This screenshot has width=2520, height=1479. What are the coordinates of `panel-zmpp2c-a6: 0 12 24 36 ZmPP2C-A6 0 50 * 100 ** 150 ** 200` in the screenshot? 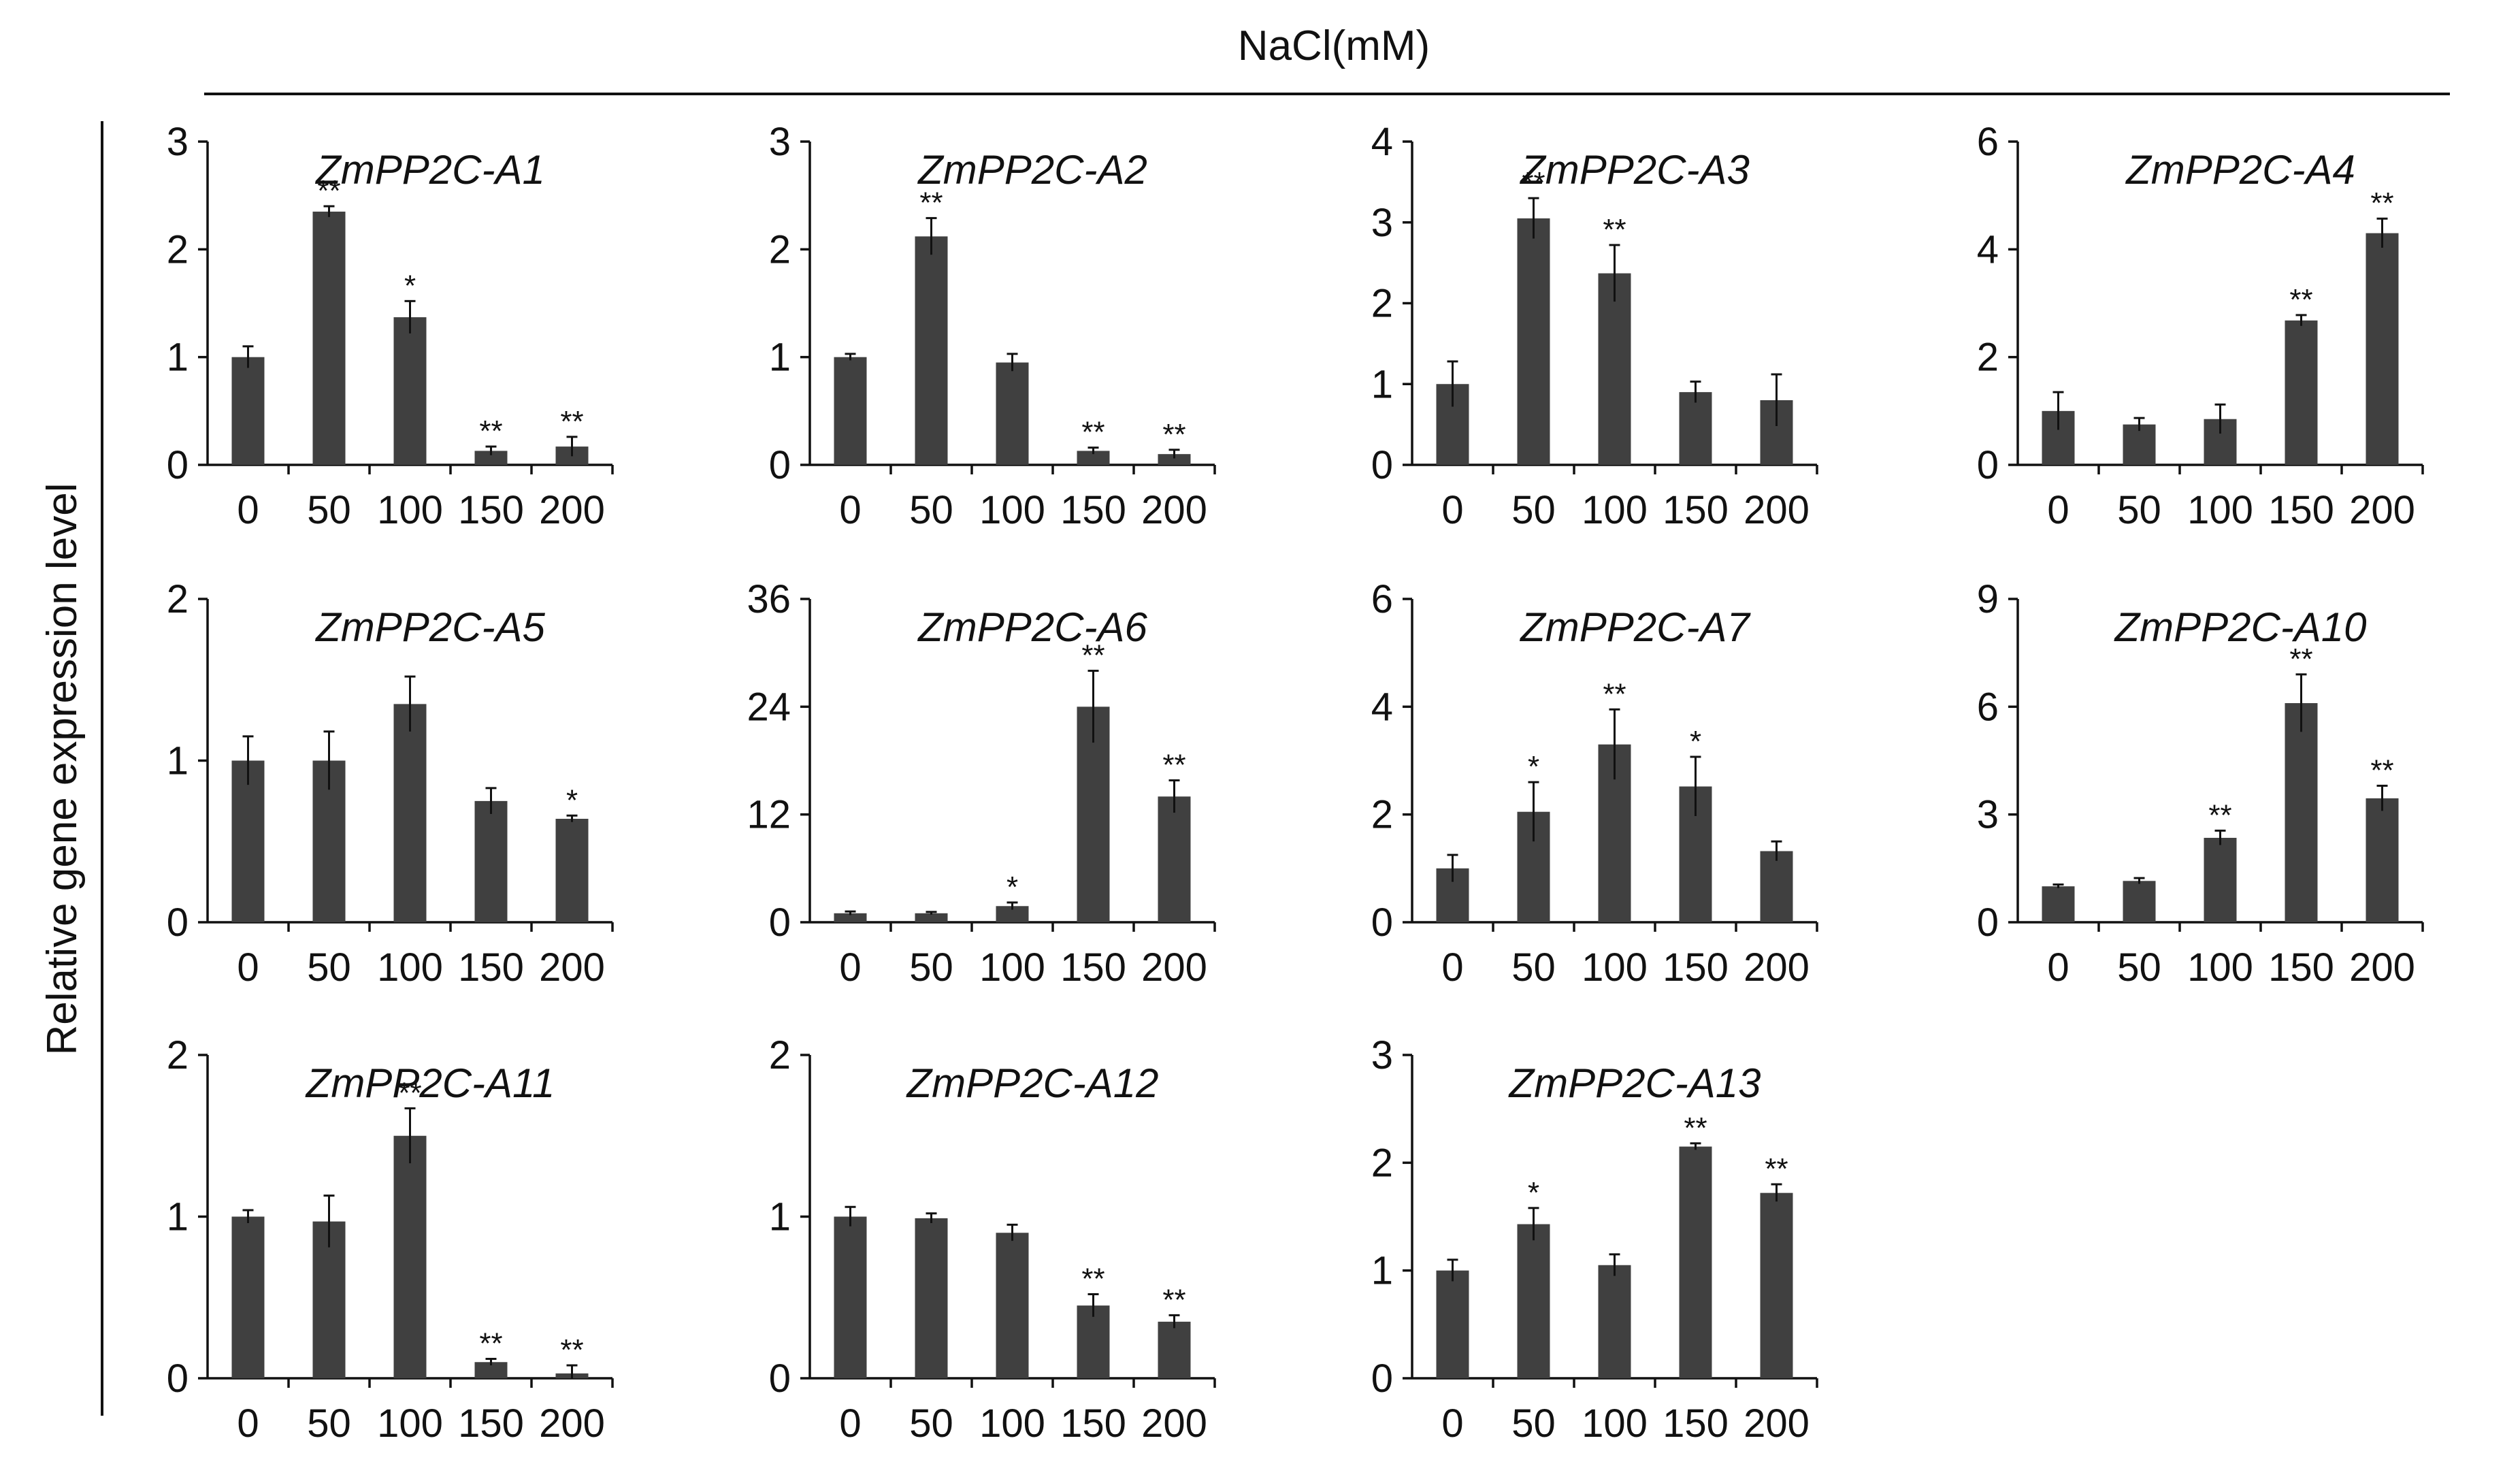 It's located at (981, 783).